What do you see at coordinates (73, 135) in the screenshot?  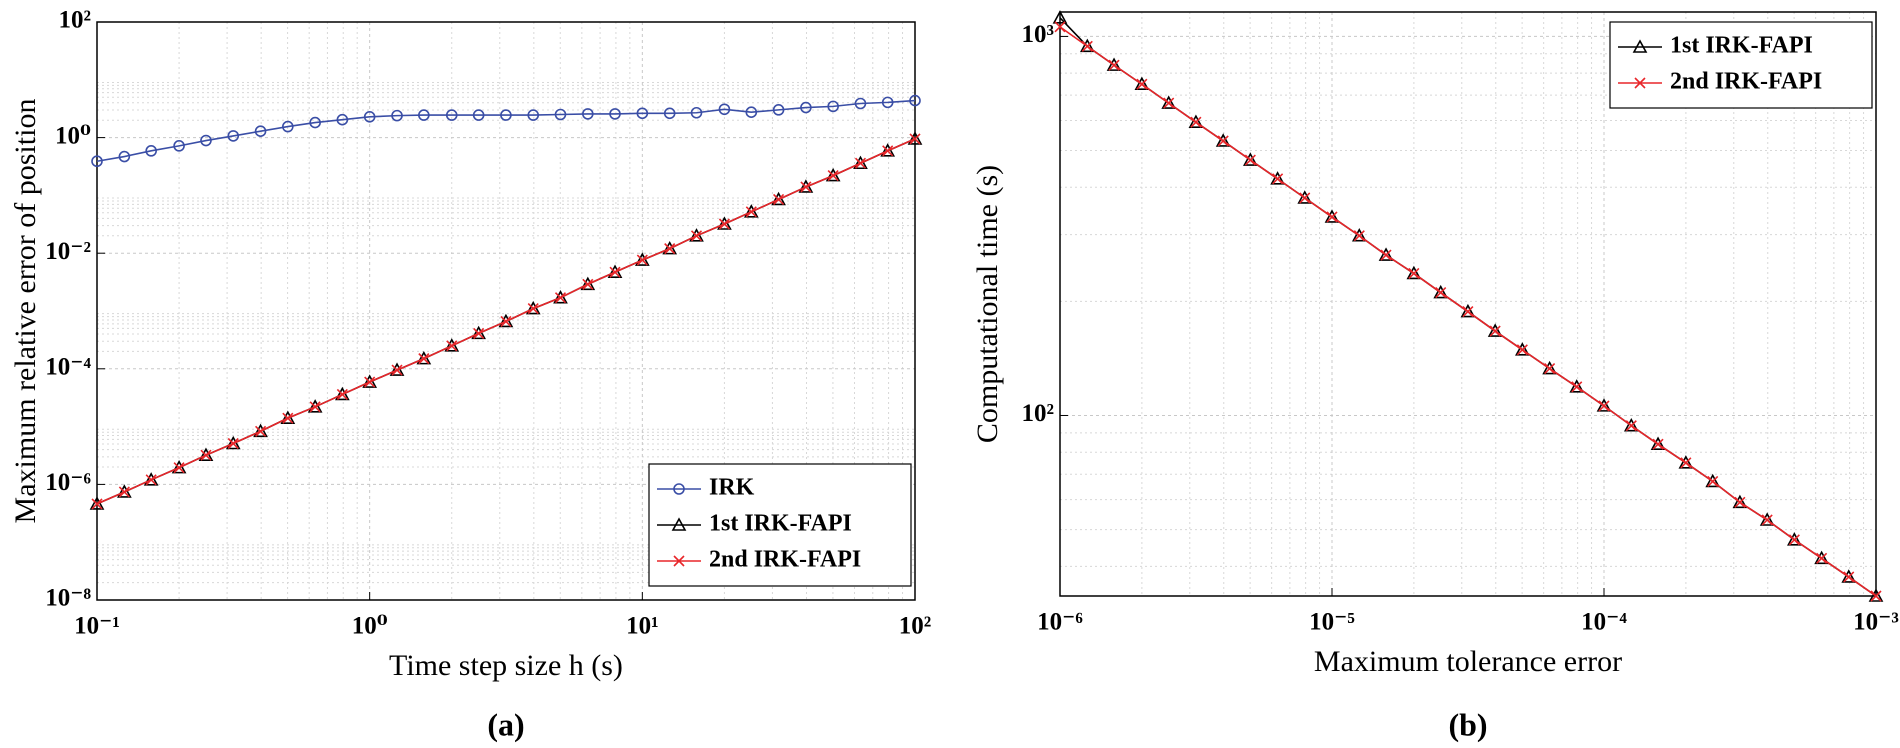 I see `y-tick-label: 10⁰` at bounding box center [73, 135].